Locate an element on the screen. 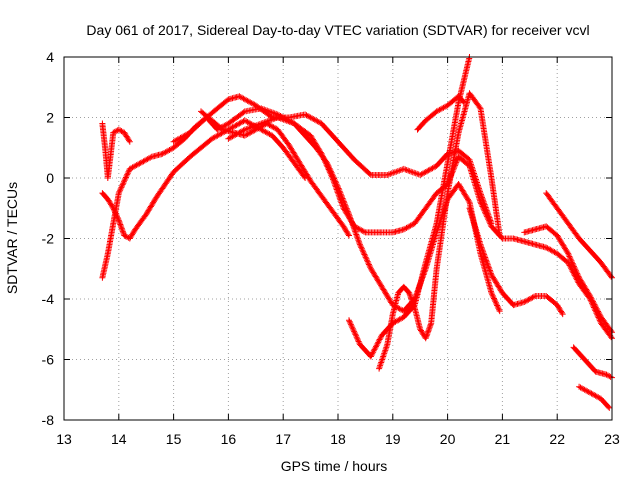  x-tick-label: 20 is located at coordinates (448, 439).